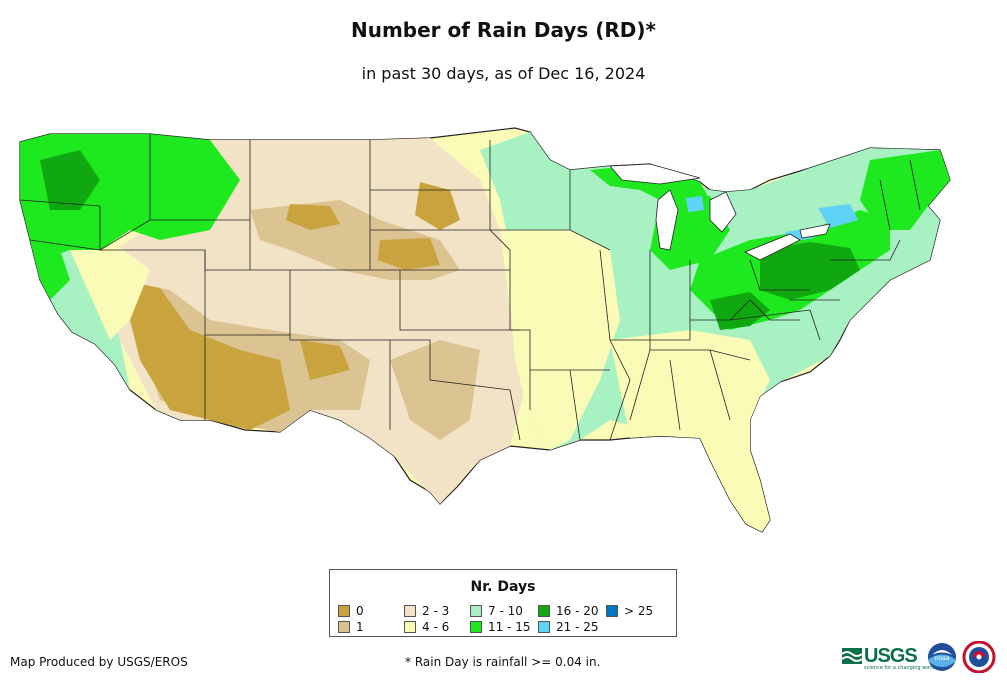 This screenshot has height=691, width=1007. I want to click on noaa-wordmark: noaa, so click(942, 658).